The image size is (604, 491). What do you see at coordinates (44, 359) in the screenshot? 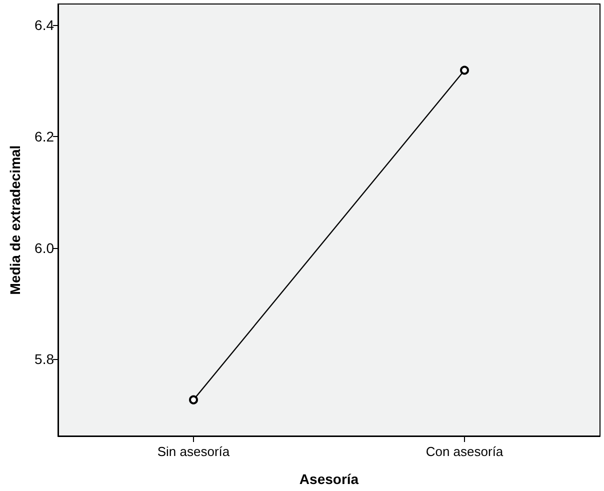
I see `y-tick-label: 5.8` at bounding box center [44, 359].